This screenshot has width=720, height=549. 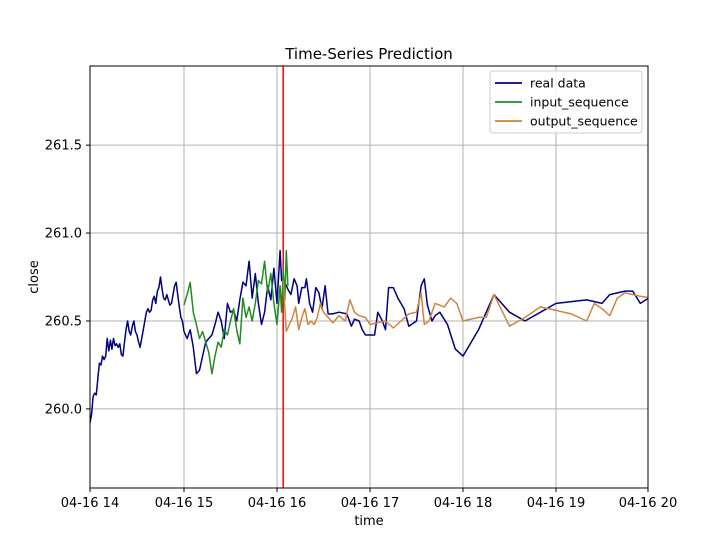 What do you see at coordinates (34, 276) in the screenshot?
I see `y-axis-label: close` at bounding box center [34, 276].